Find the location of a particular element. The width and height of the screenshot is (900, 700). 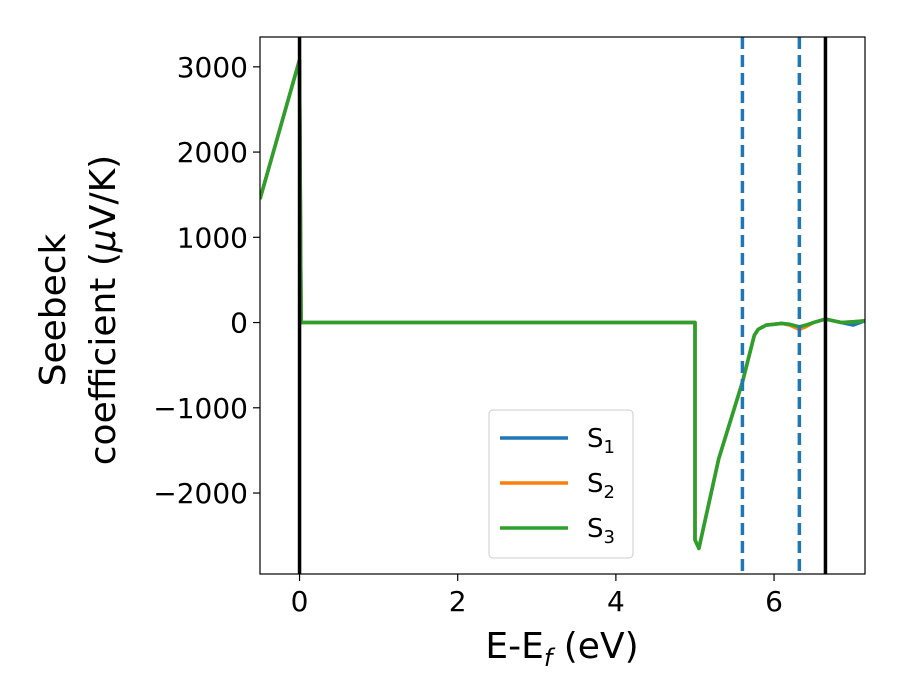

x-tick-label: 0 is located at coordinates (300, 601).